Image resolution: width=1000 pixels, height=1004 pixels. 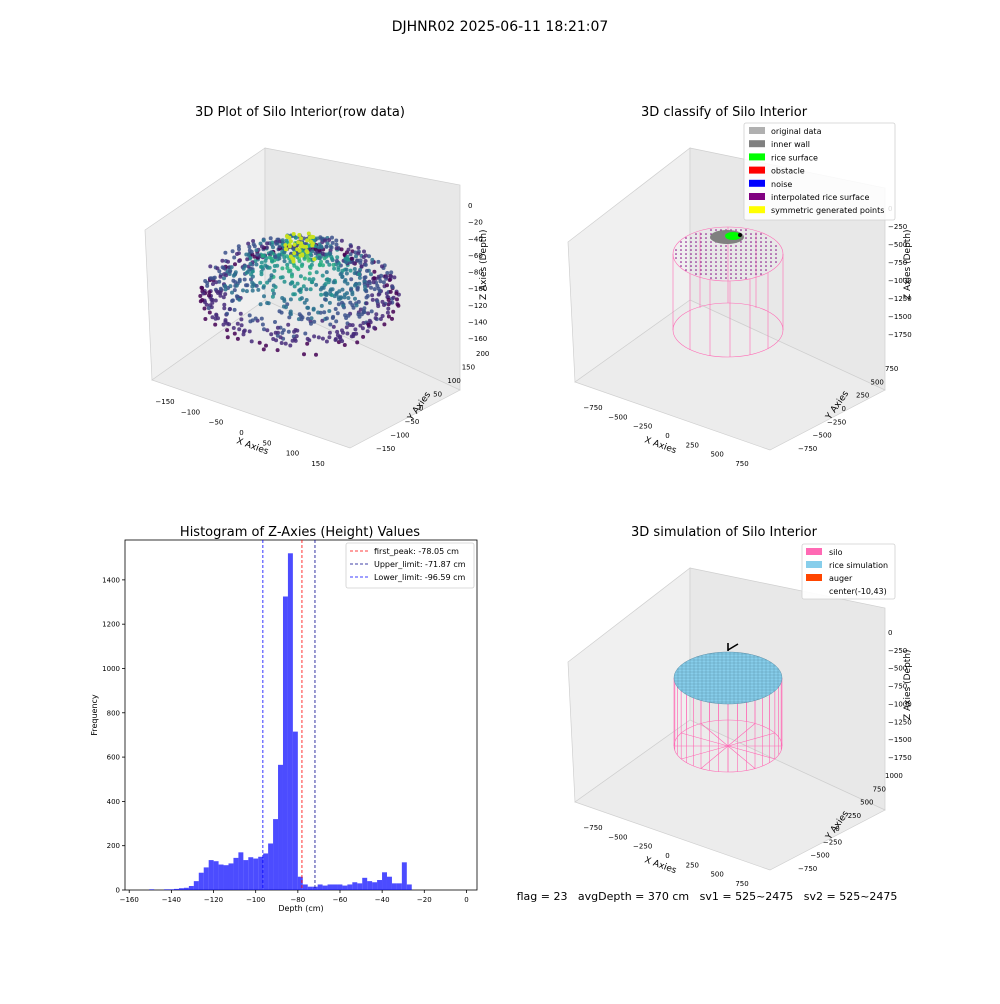 What do you see at coordinates (741, 464) in the screenshot?
I see `classify-x-tick: 750` at bounding box center [741, 464].